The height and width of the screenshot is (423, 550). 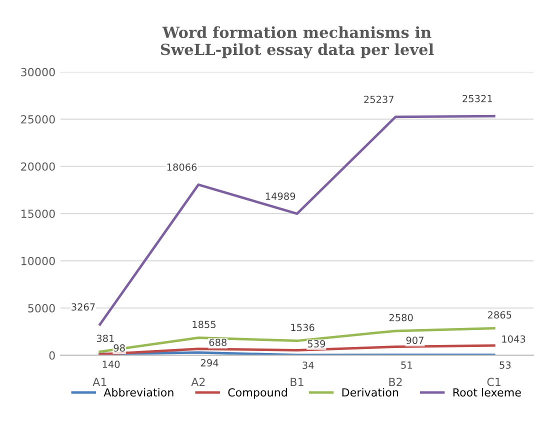 I want to click on data-label: 1043, so click(x=514, y=339).